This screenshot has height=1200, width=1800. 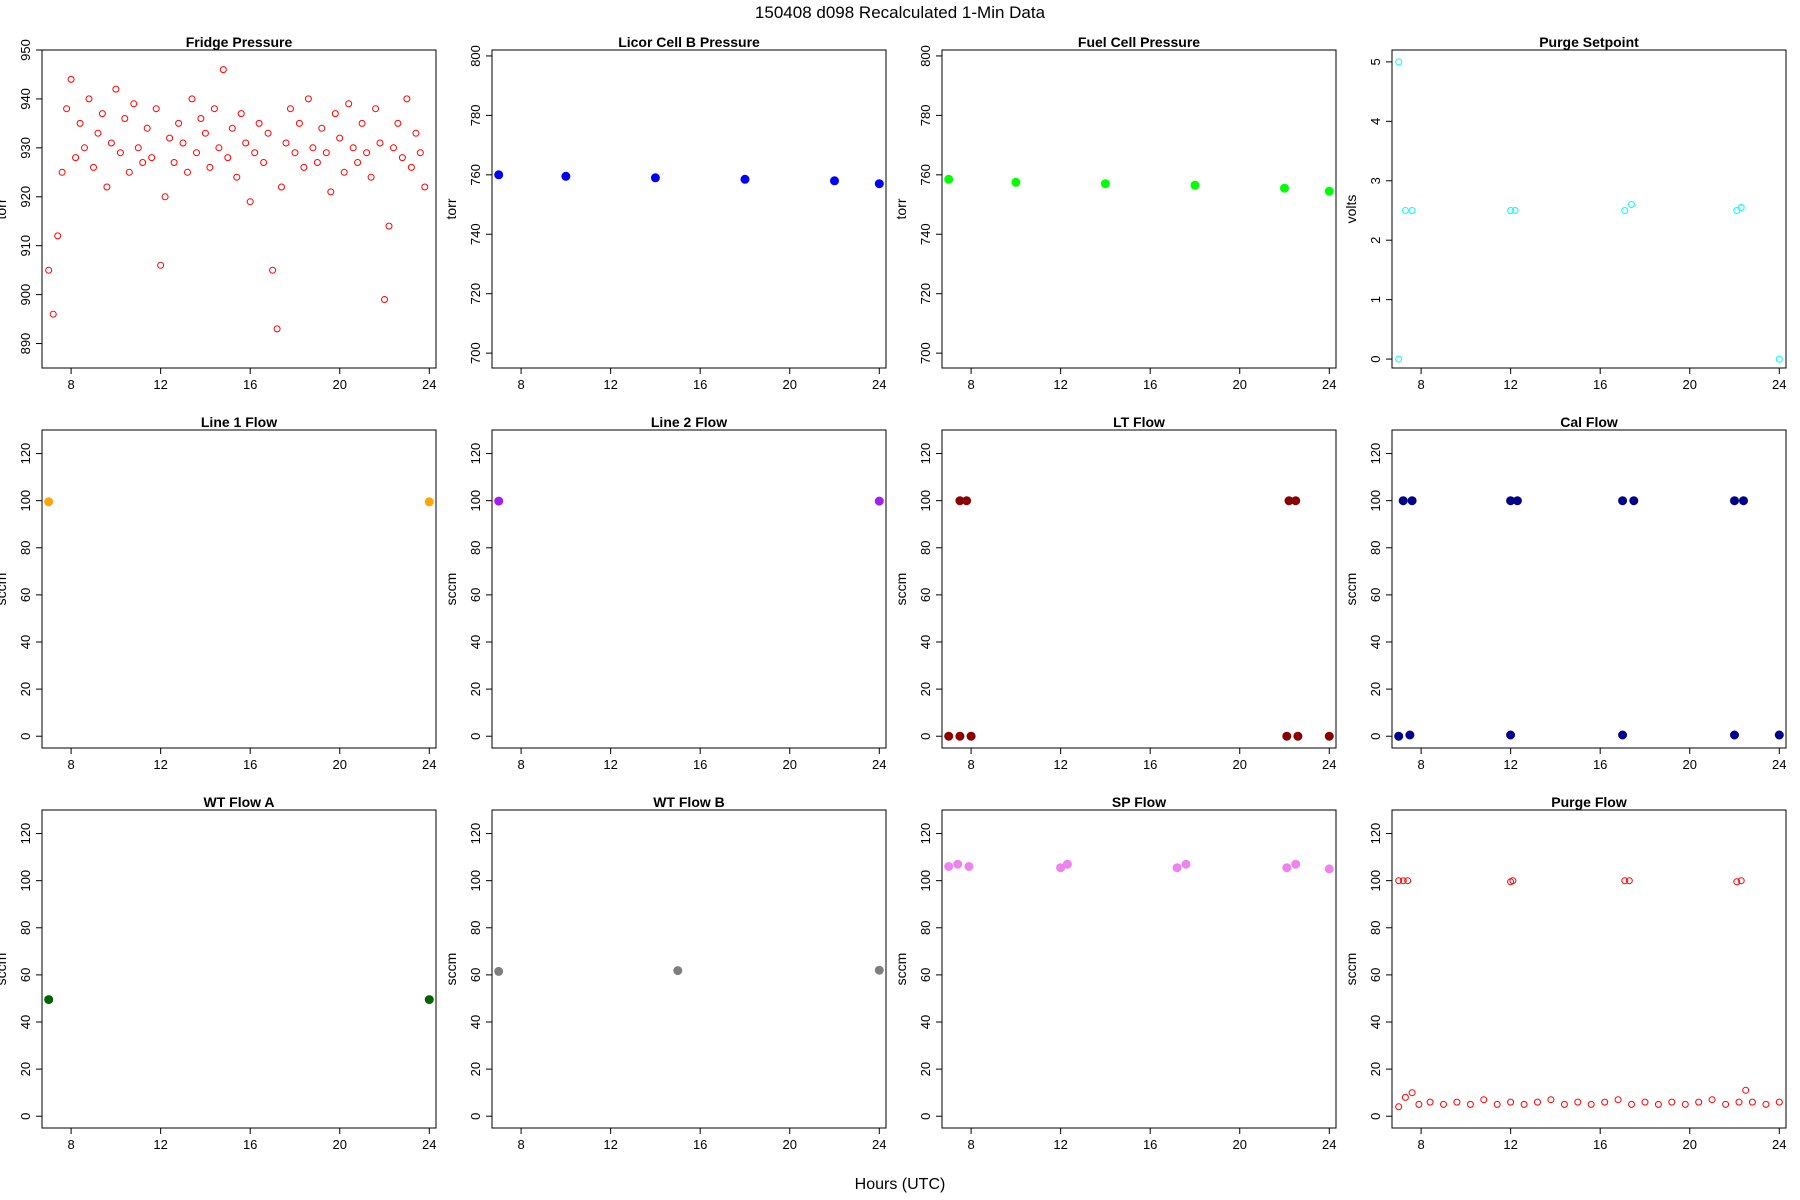 I want to click on panel-title: WT Flow A, so click(x=238, y=802).